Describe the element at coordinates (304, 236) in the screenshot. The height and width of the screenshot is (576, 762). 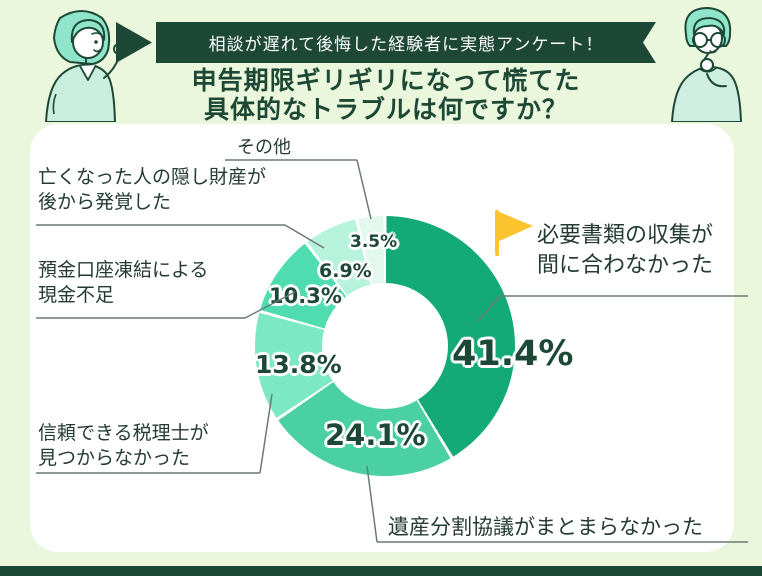
I see `leader-hidden-diagonal` at that location.